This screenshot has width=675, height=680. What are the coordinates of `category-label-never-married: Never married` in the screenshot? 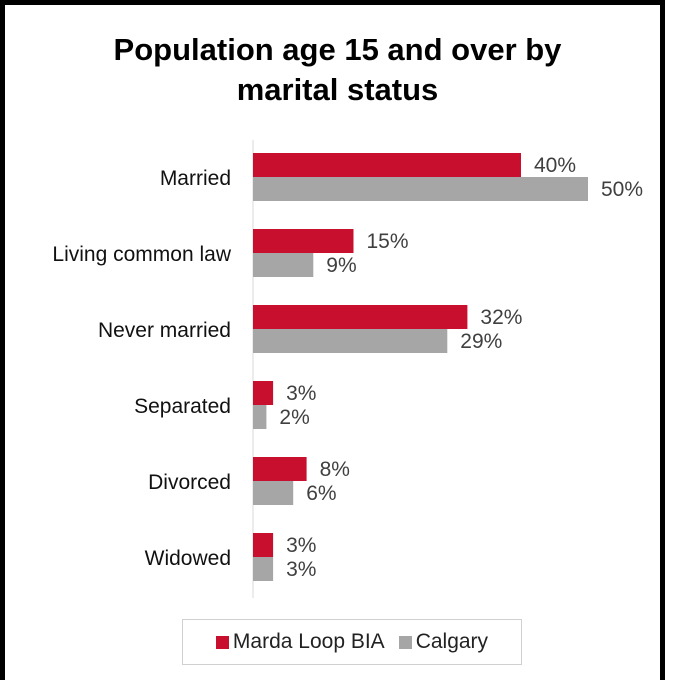 It's located at (164, 330).